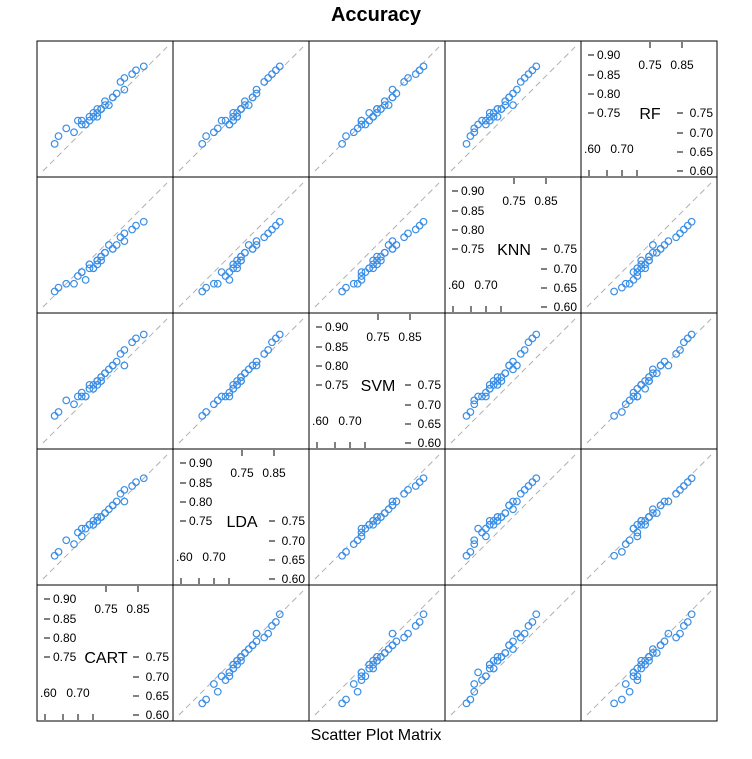 The width and height of the screenshot is (752, 759). What do you see at coordinates (513, 517) in the screenshot?
I see `panel-r3-c3` at bounding box center [513, 517].